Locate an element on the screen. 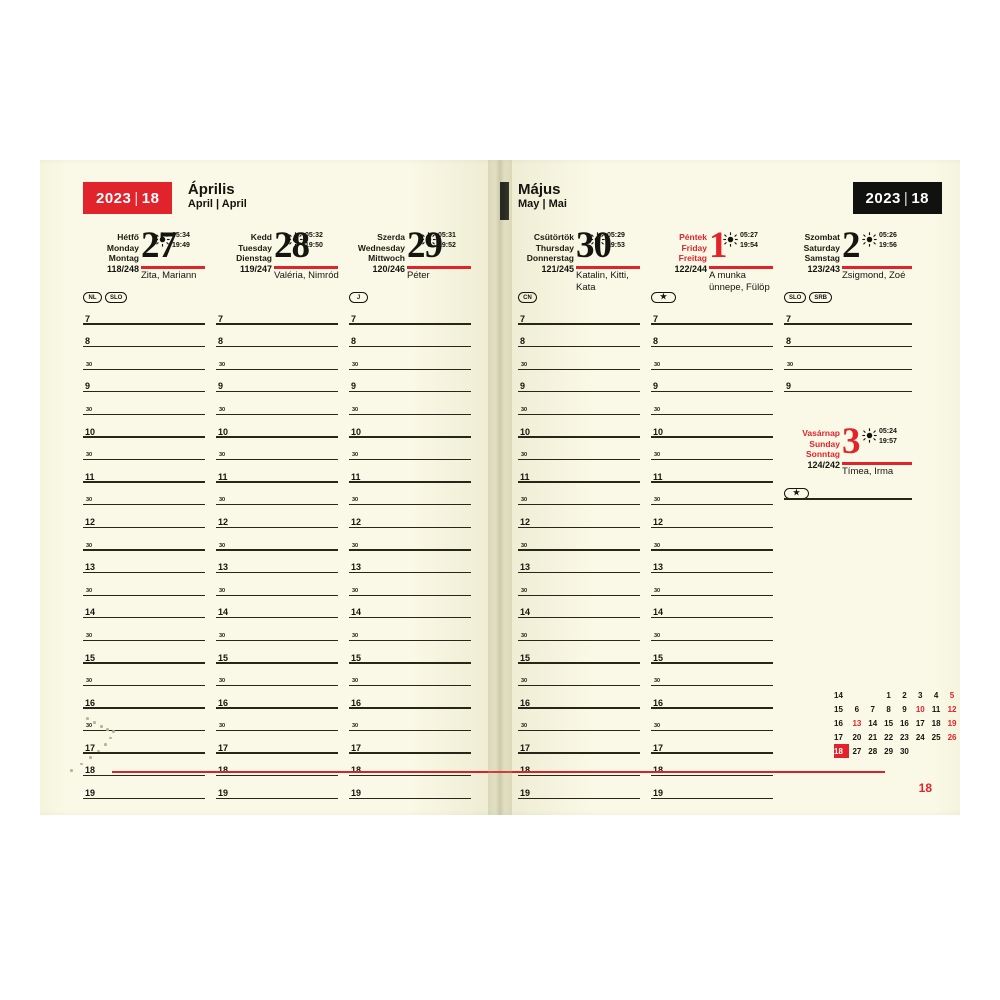 This screenshot has width=1000, height=1000. day-1-time-row: 18 is located at coordinates (712, 765).